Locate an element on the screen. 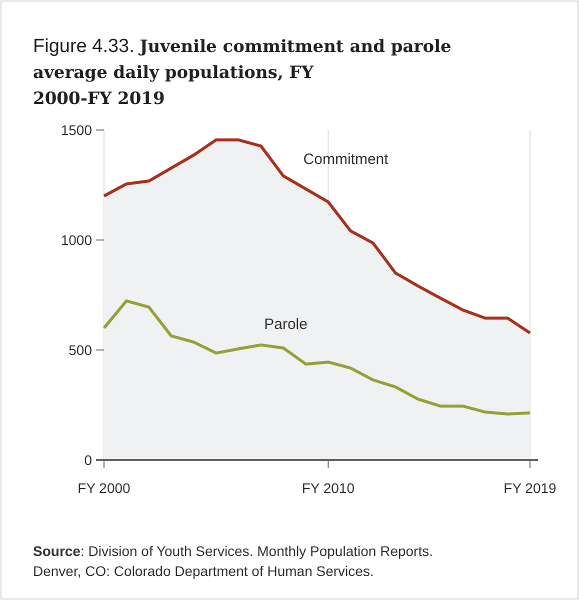 Image resolution: width=579 pixels, height=600 pixels. source-note: Source: Division of Youth Services. Monthly Population Reports. Denver, CO: Colorado Department of Human Services. is located at coordinates (233, 561).